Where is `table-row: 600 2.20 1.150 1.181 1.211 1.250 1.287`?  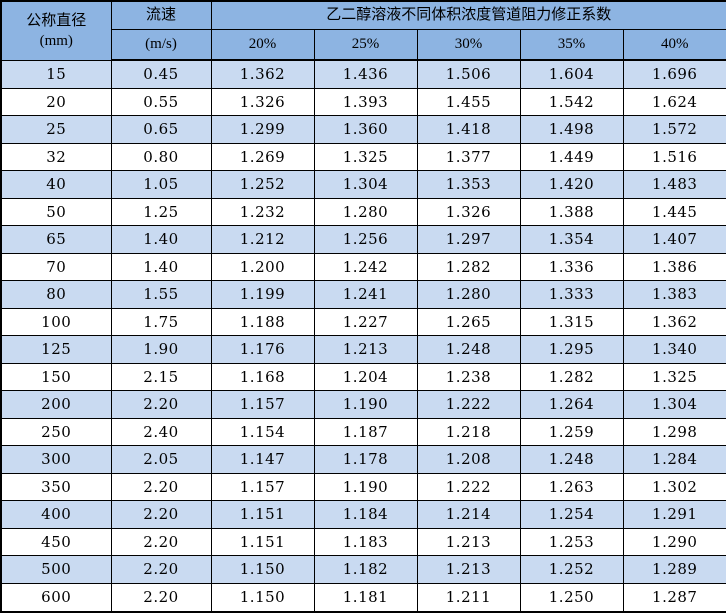 table-row: 600 2.20 1.150 1.181 1.211 1.250 1.287 is located at coordinates (363, 598).